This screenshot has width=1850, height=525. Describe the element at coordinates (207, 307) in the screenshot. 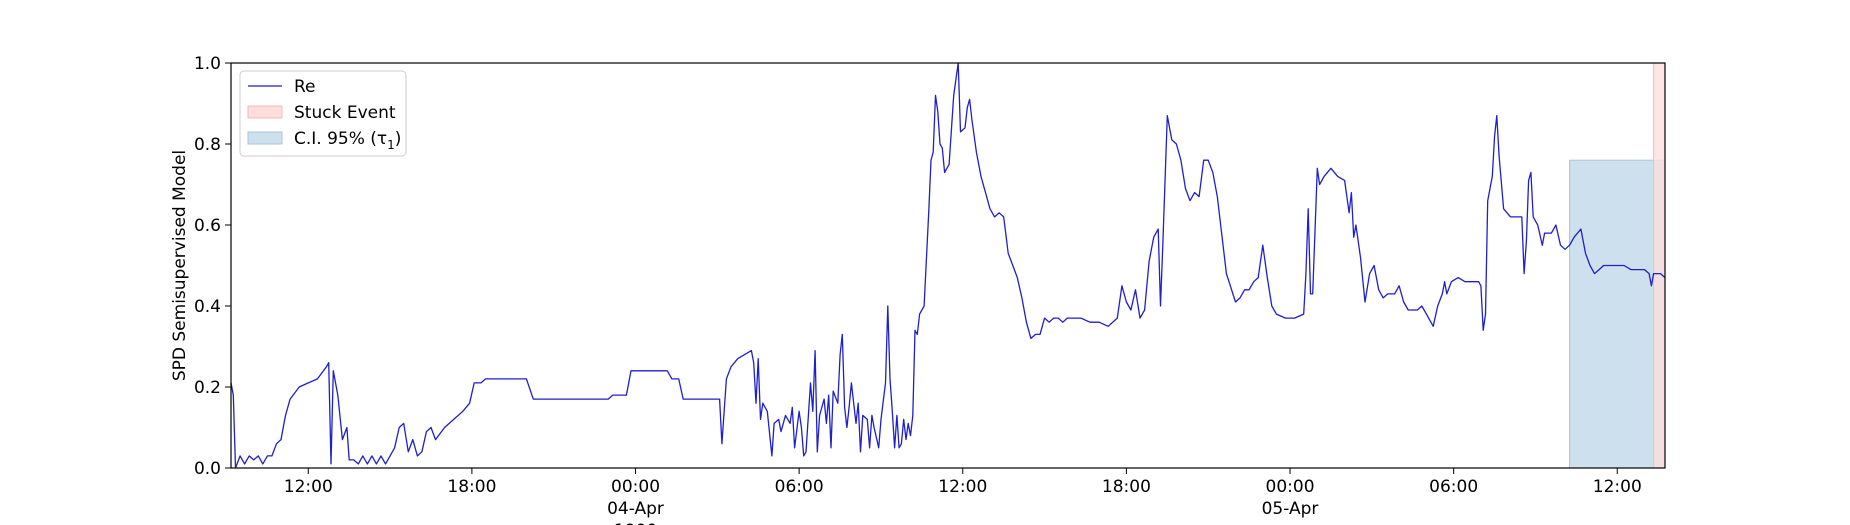

I see `y-tick-label: 0.4` at that location.